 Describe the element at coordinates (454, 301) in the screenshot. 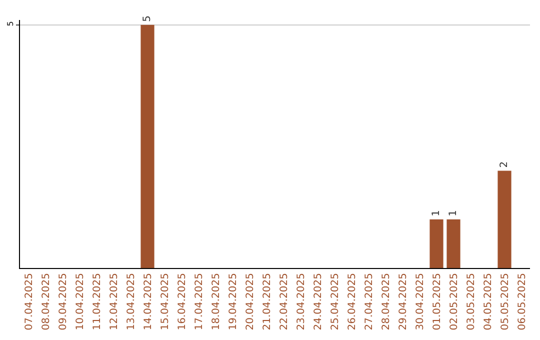

I see `x-tick-label: 02.05.2025` at that location.